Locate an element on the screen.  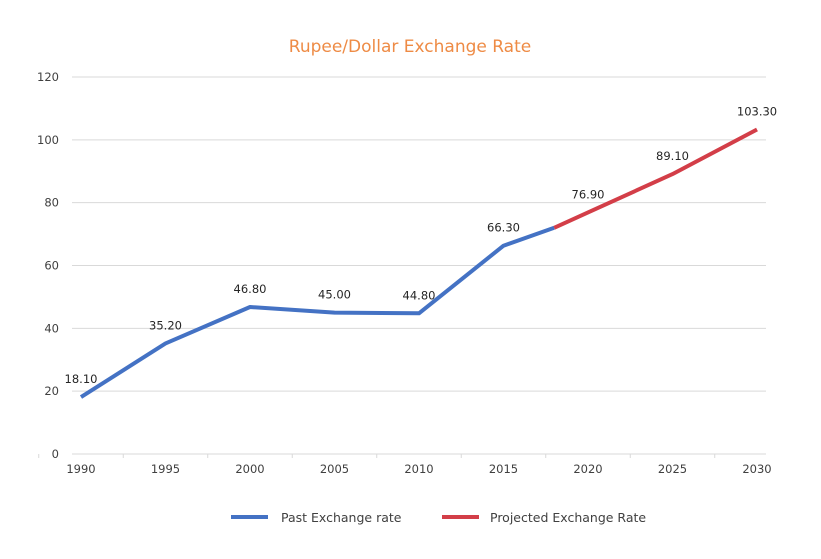
data-label: 89.10 is located at coordinates (672, 156).